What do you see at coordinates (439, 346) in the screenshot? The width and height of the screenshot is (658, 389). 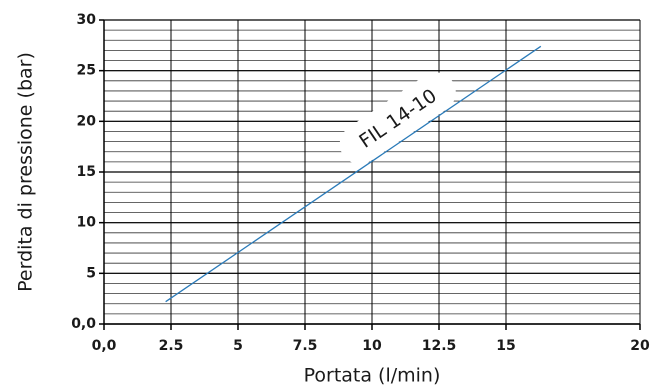 I see `x-tick-label: 12.5` at bounding box center [439, 346].